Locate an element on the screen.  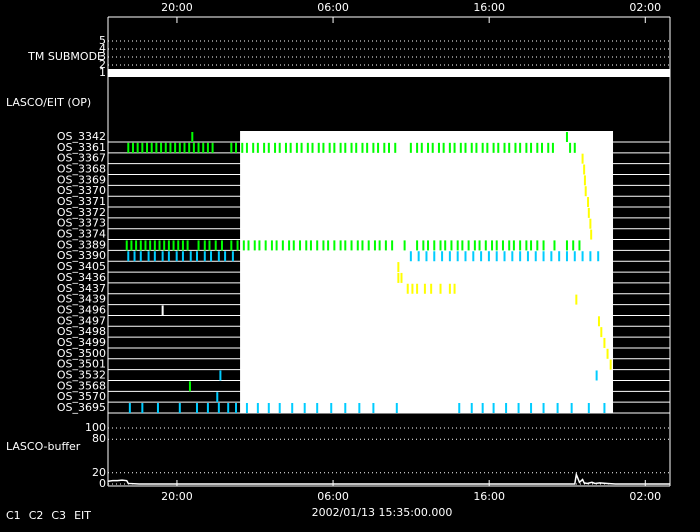
row-label: OS_3405 is located at coordinates (81, 266).